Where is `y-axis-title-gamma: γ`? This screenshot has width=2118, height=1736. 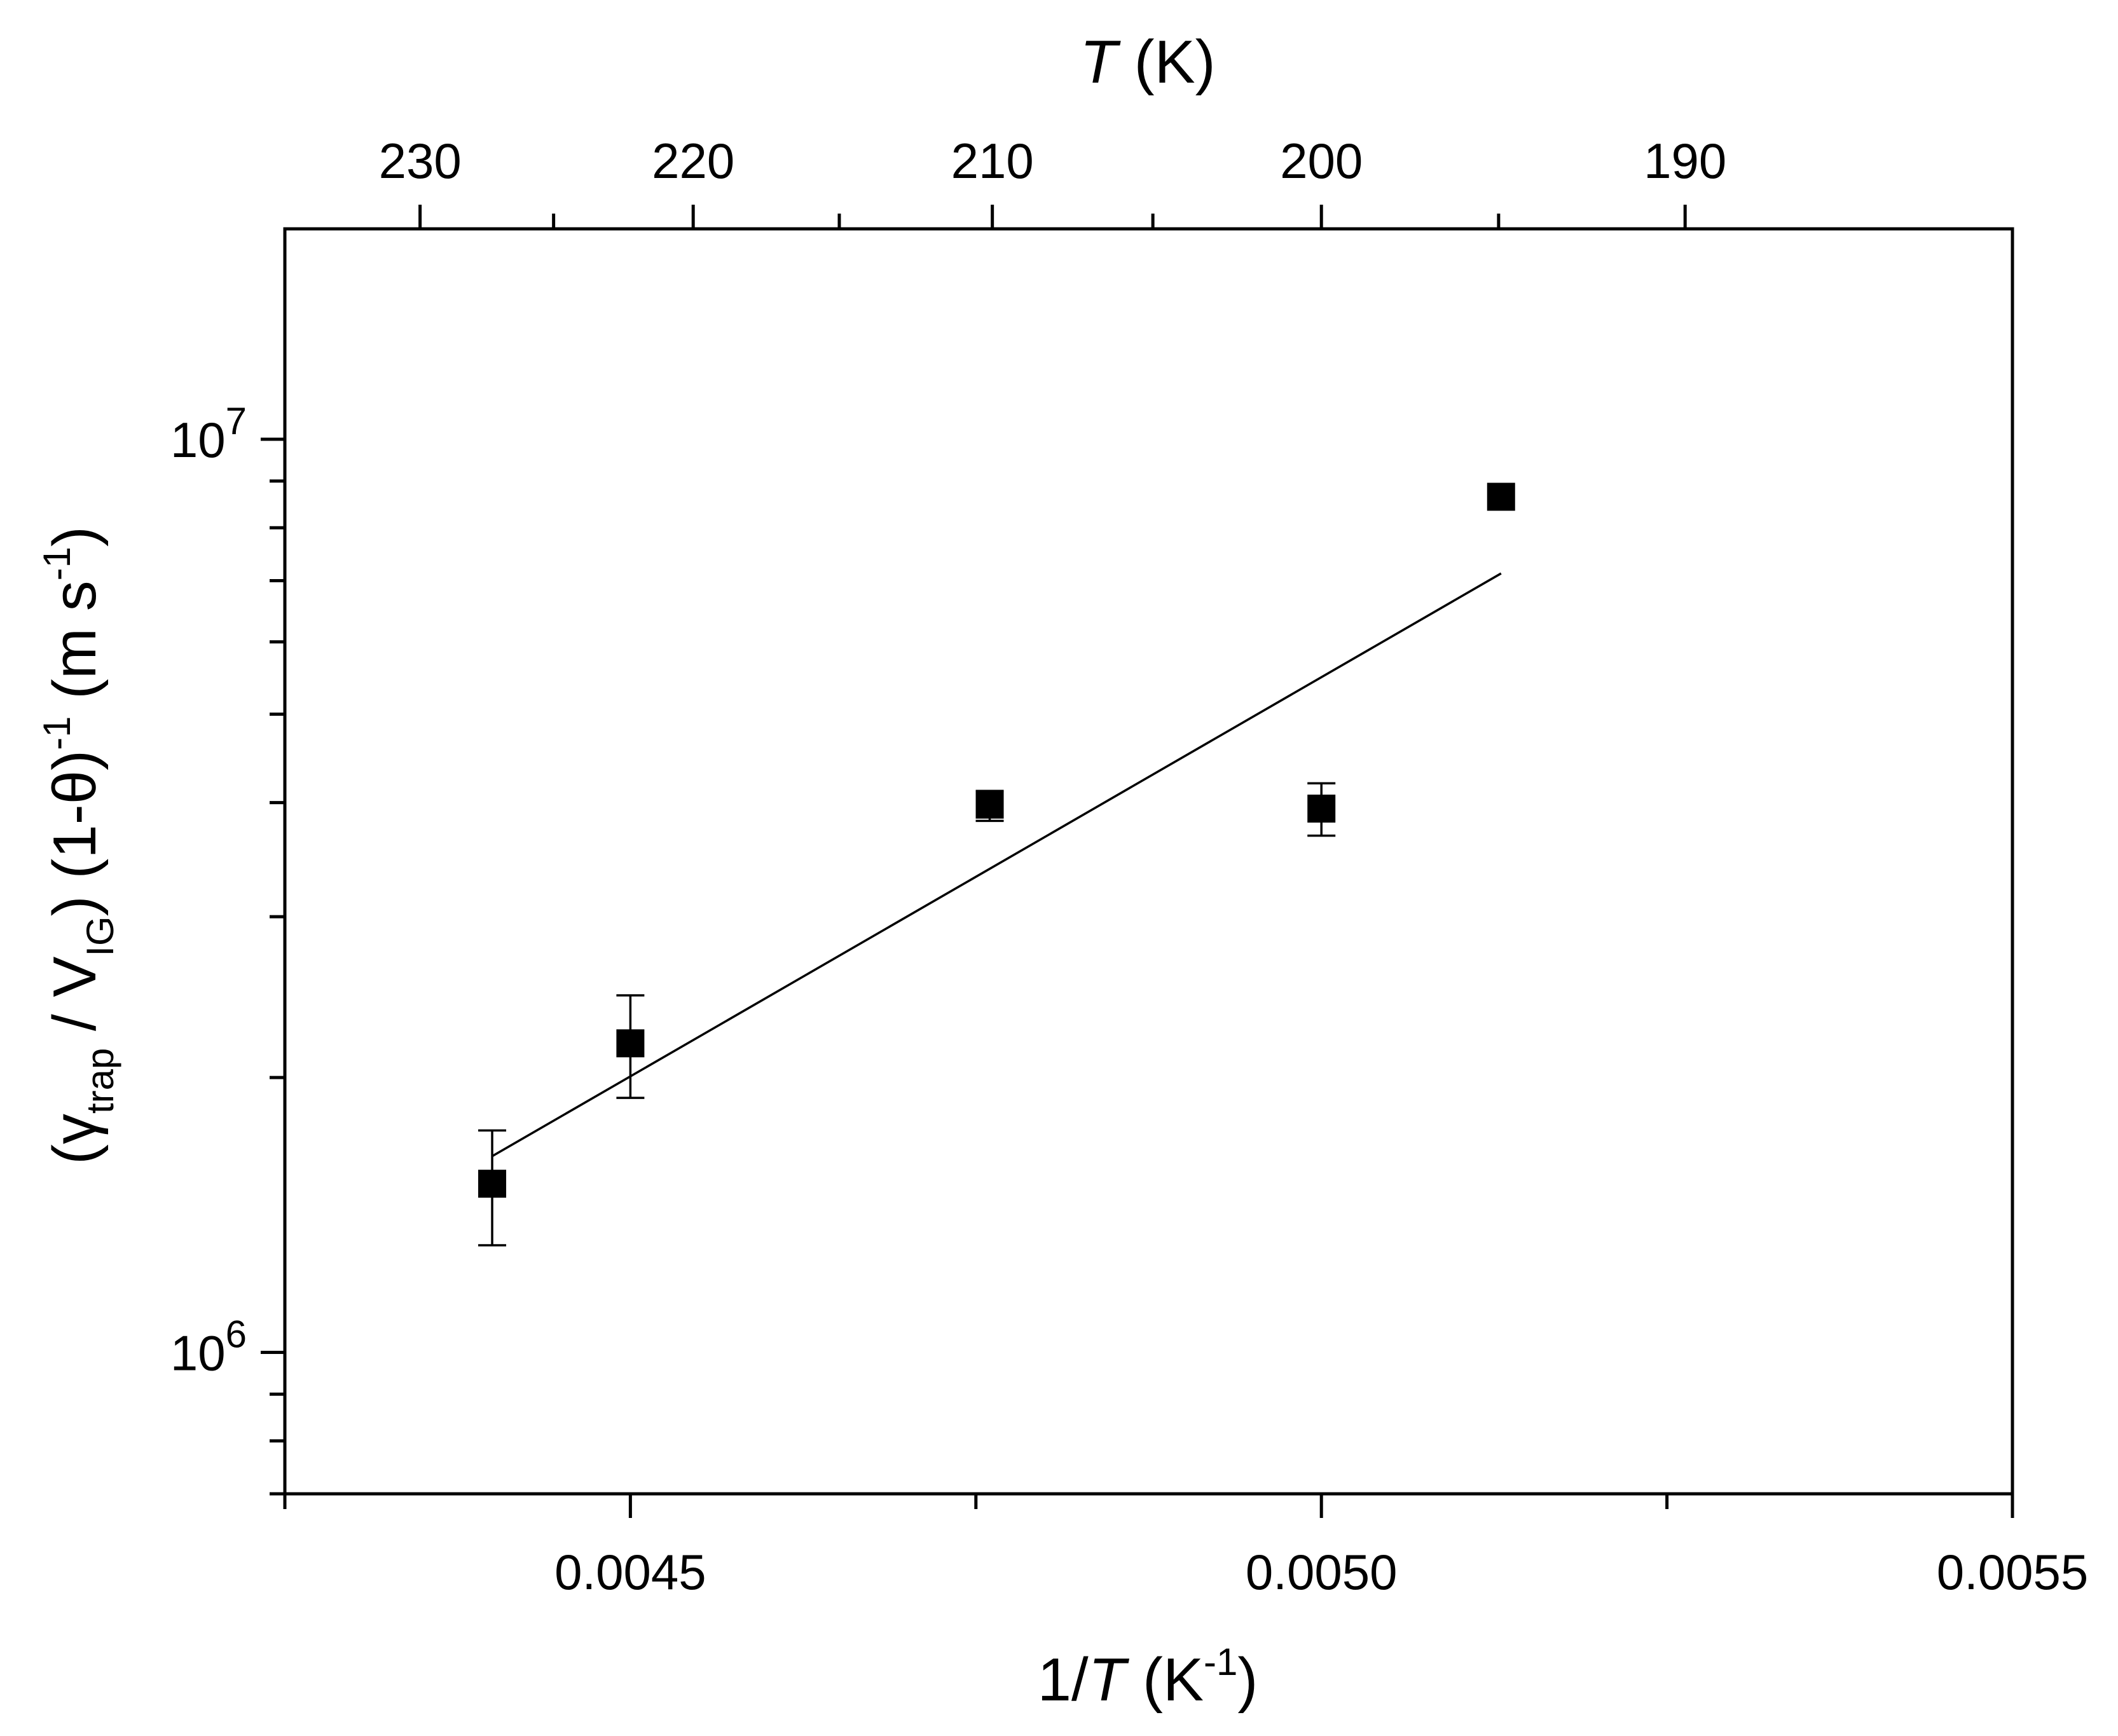
y-axis-title-gamma: γ is located at coordinates (75, 1129).